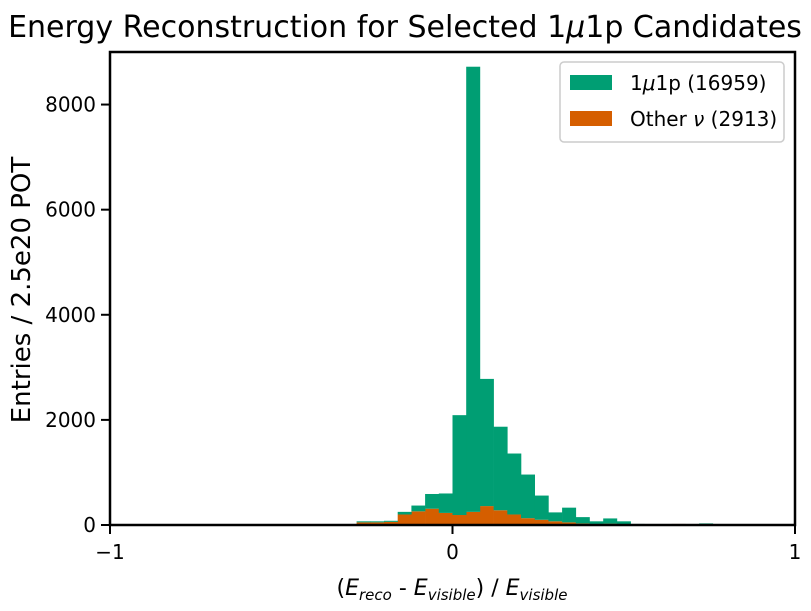 The height and width of the screenshot is (611, 811). I want to click on legend-label-other-nu: Other ν (2913), so click(703, 119).